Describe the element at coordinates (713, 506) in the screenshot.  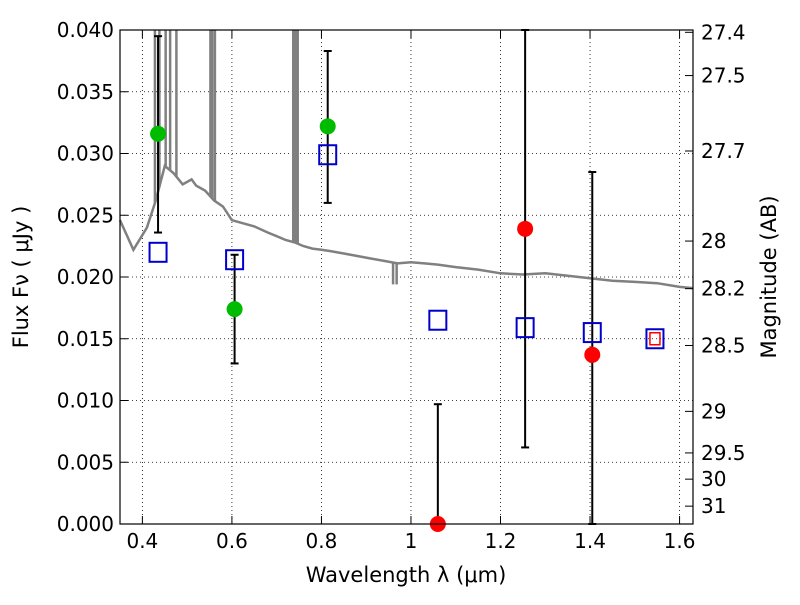
I see `magnitude-tick-label: 31` at that location.